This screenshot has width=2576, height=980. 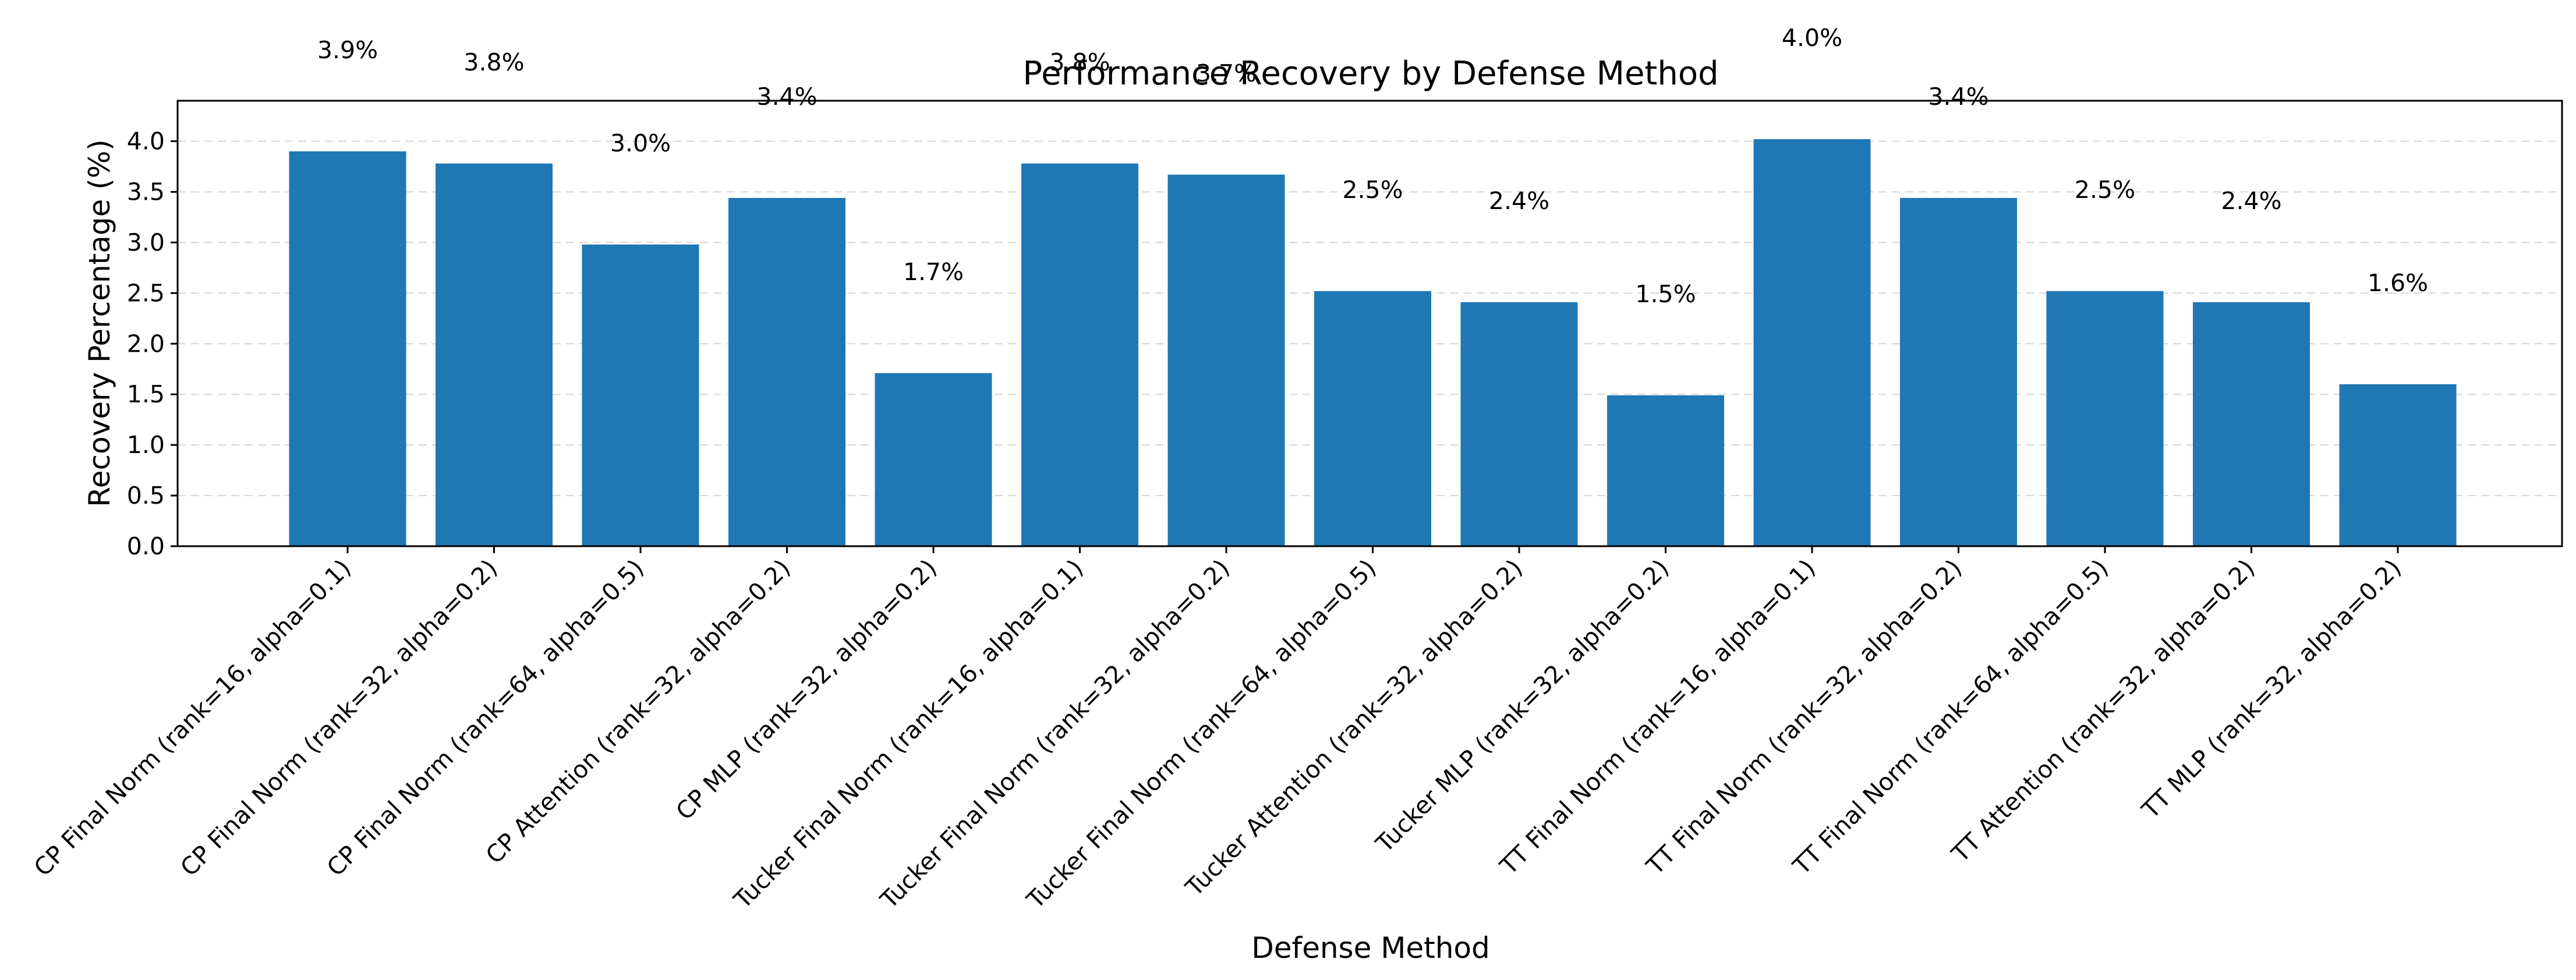 What do you see at coordinates (1371, 948) in the screenshot?
I see `x-axis-label: Defense Method` at bounding box center [1371, 948].